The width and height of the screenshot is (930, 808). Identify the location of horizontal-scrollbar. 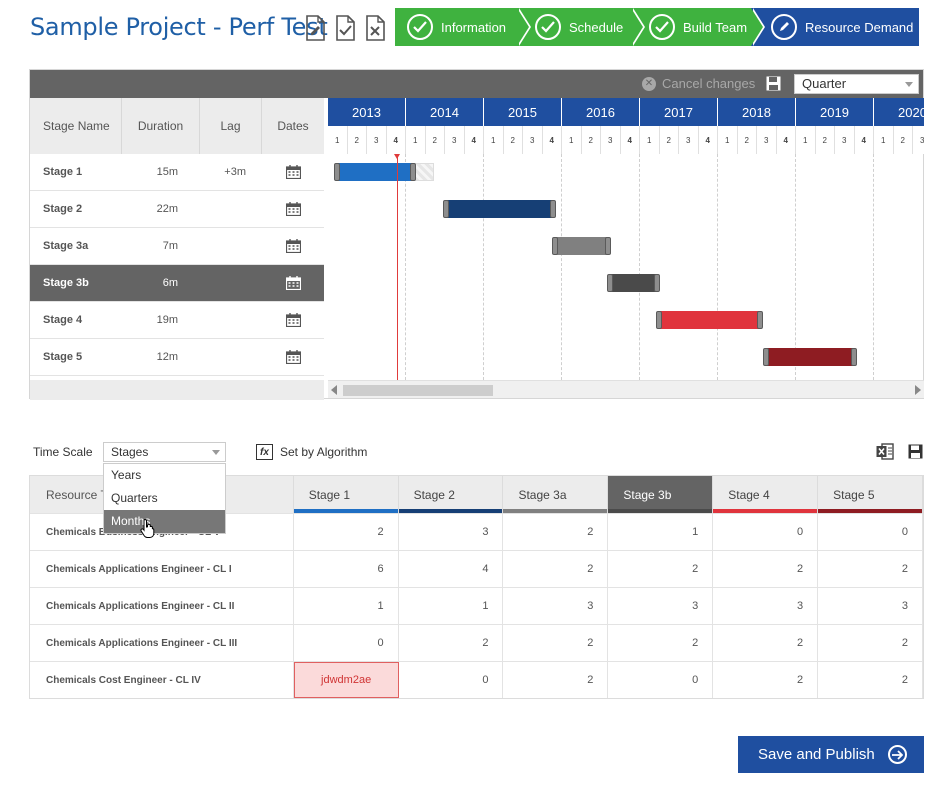
(626, 389).